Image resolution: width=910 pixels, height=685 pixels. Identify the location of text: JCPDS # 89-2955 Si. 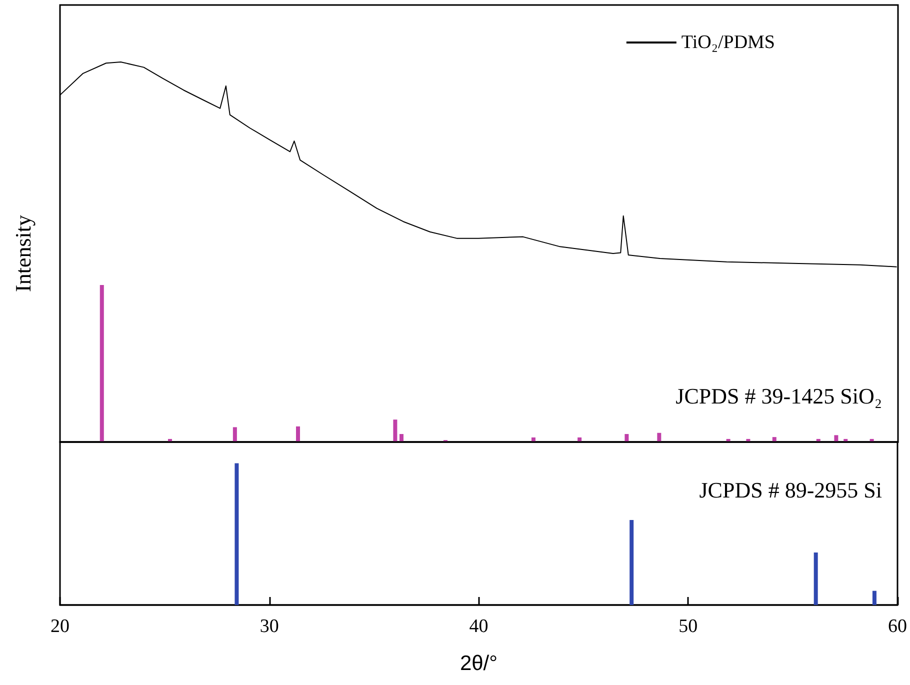
(790, 490).